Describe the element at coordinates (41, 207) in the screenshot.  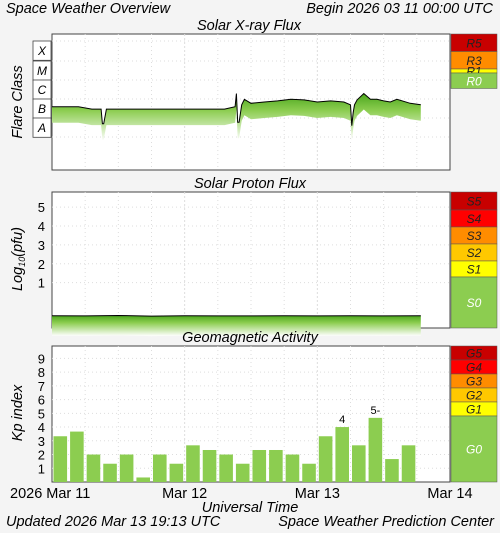
I see `proton-tick-label: 5` at that location.